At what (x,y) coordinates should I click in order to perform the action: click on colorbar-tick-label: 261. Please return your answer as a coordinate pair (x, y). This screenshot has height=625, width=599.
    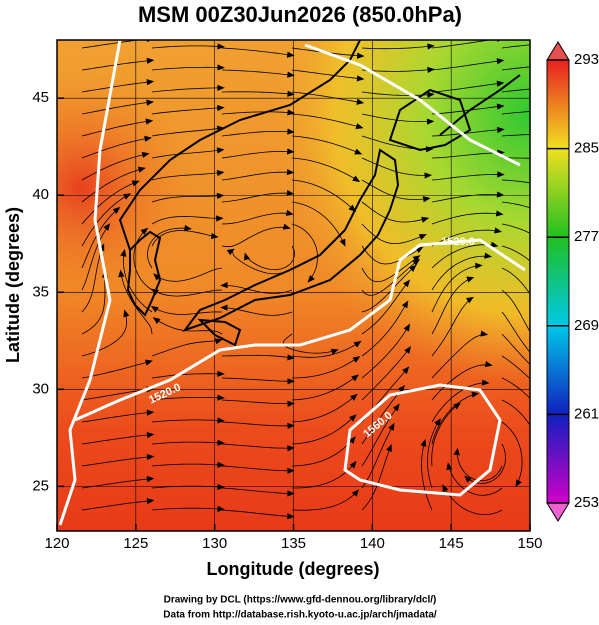
    Looking at the image, I should click on (586, 413).